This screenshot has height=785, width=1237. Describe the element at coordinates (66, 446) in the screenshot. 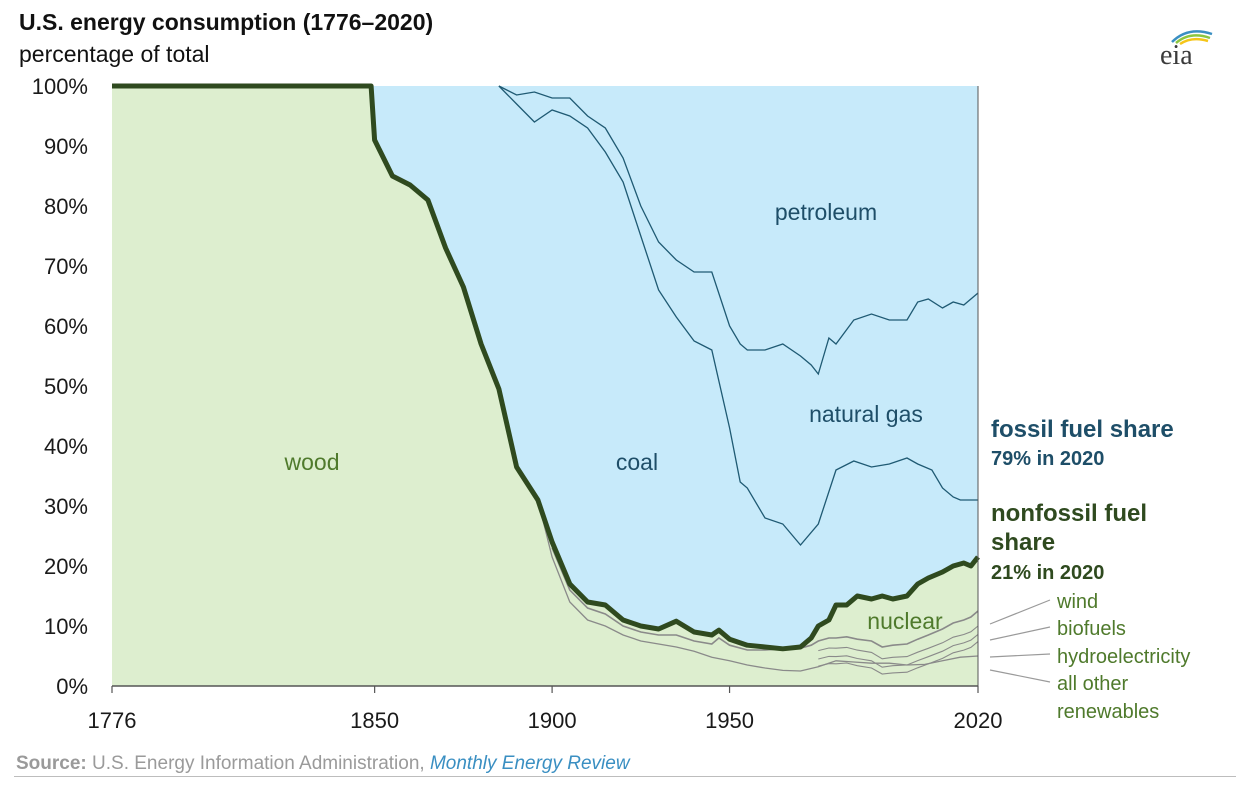

I see `y-tick-label: 40%` at that location.